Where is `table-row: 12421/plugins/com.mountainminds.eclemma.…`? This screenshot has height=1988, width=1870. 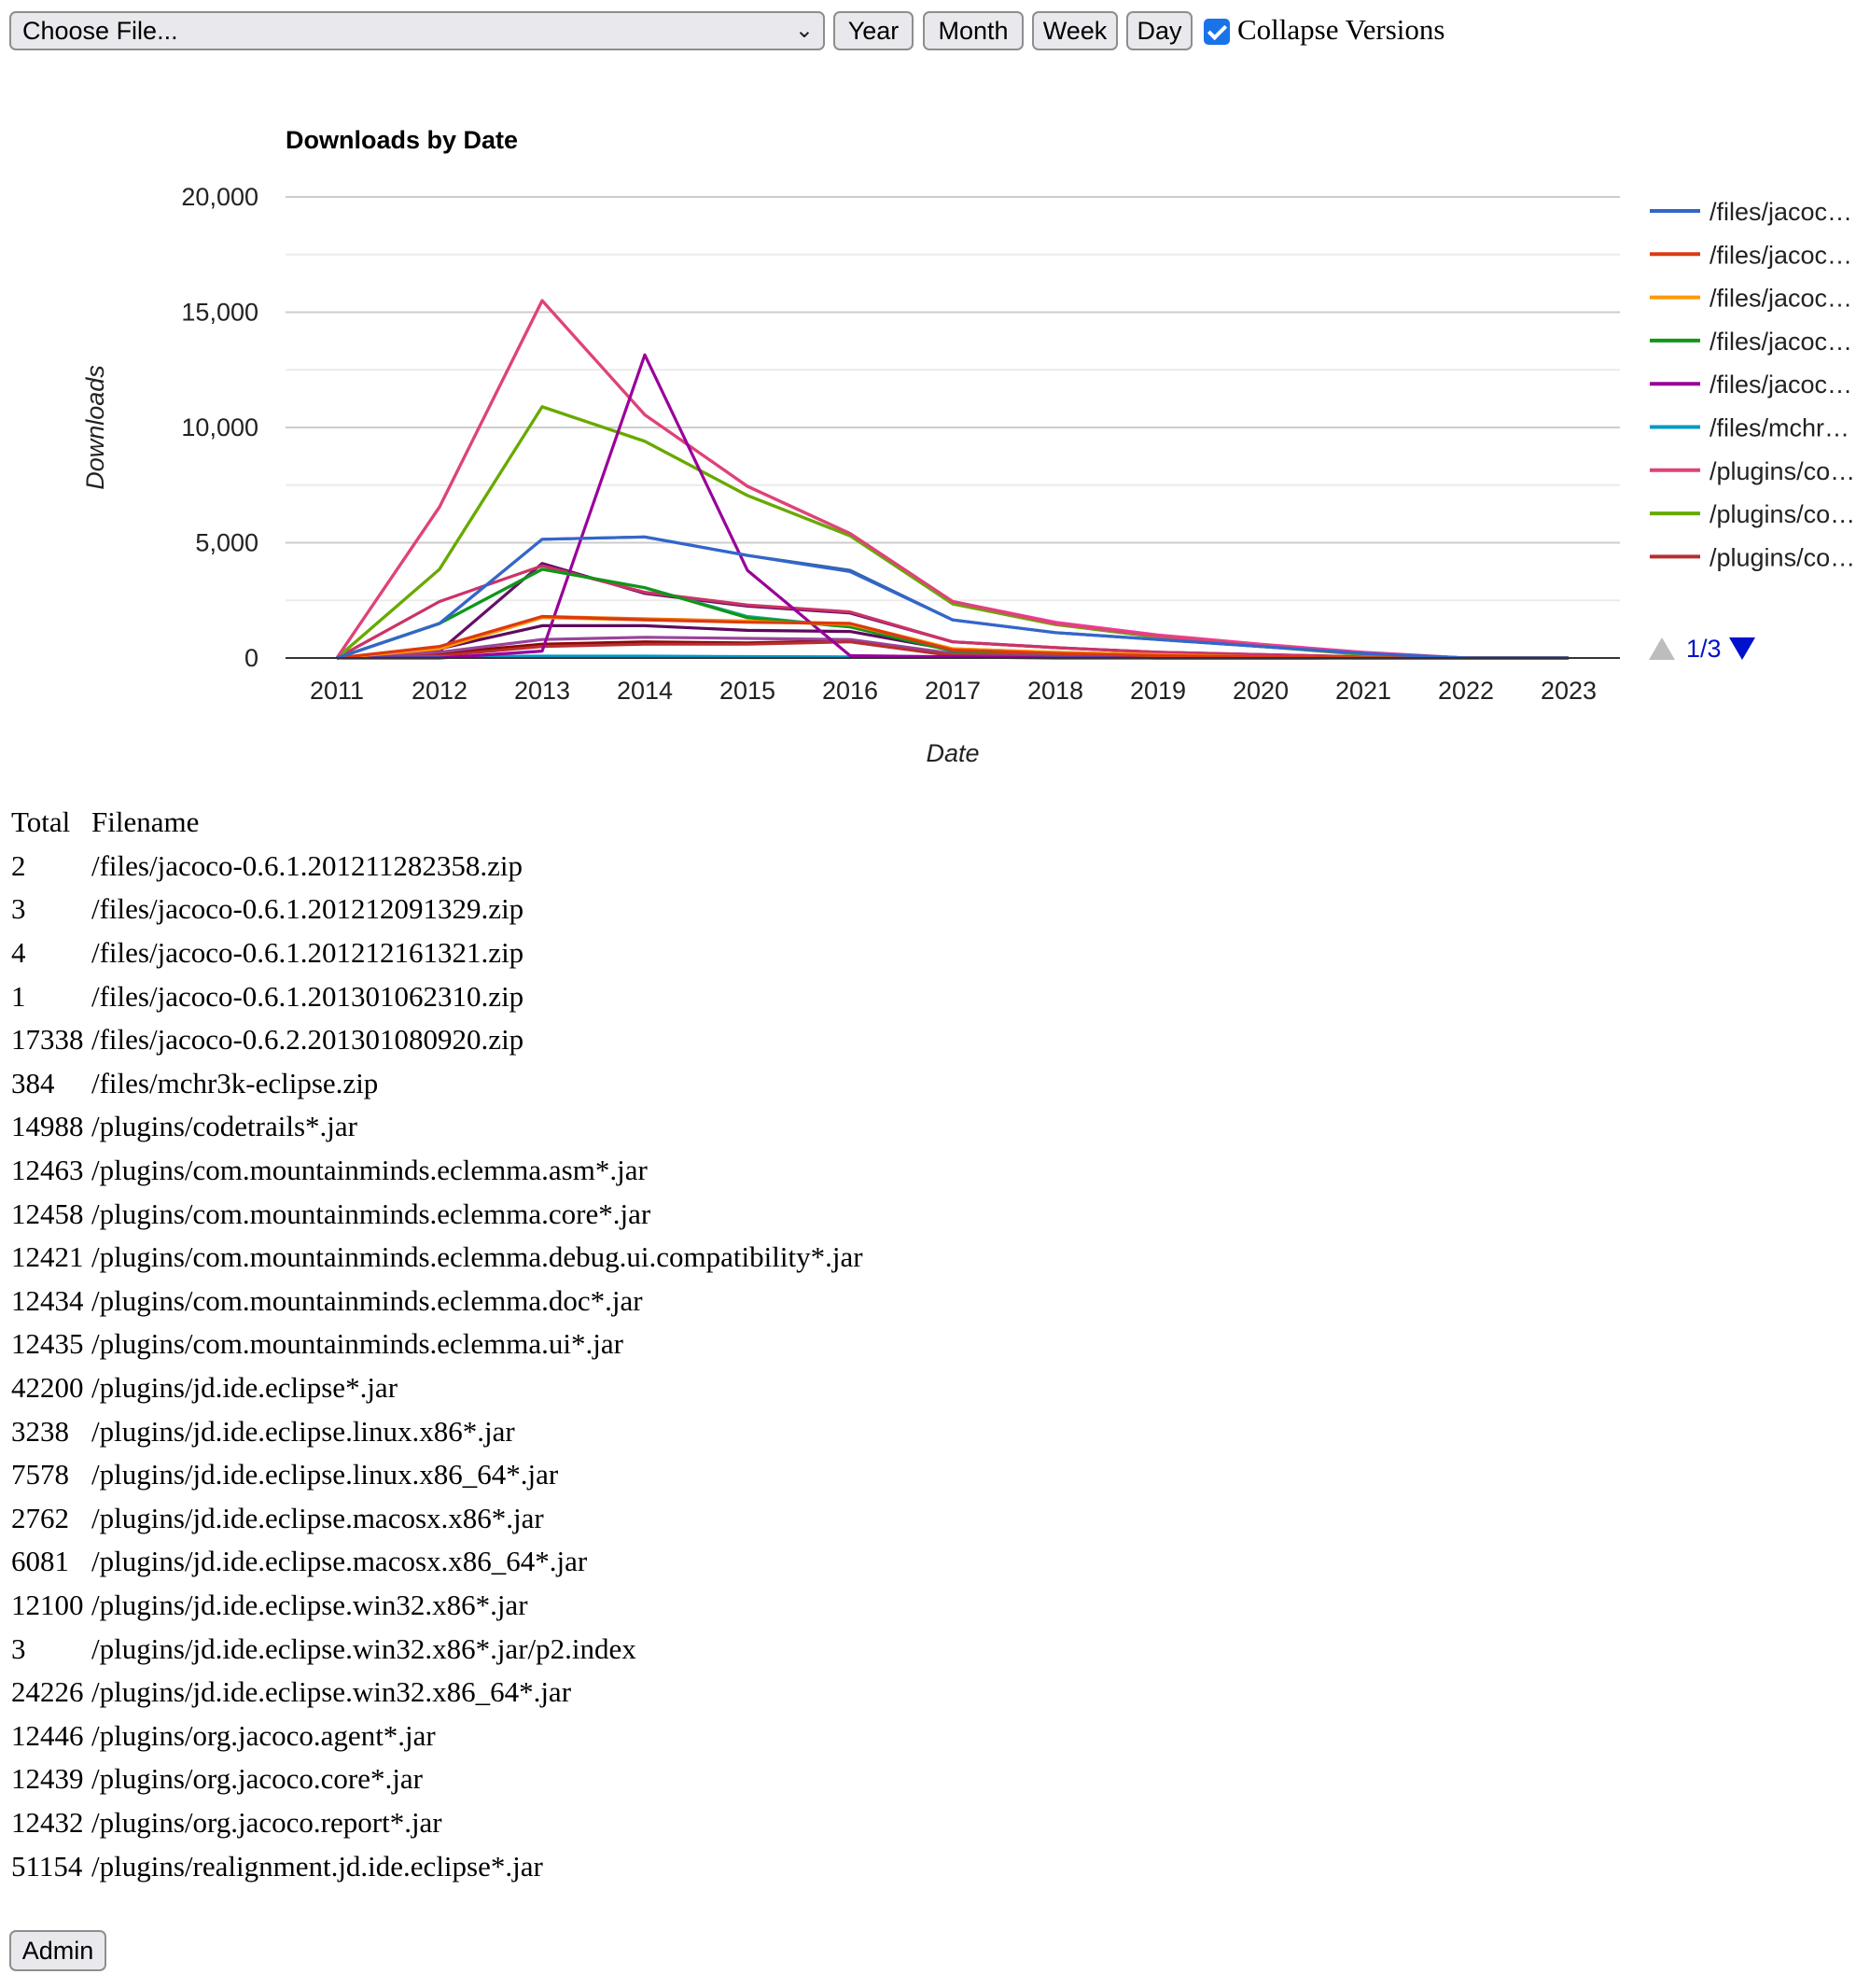
table-row: 12421/plugins/com.mountainminds.eclemma.… is located at coordinates (440, 1258).